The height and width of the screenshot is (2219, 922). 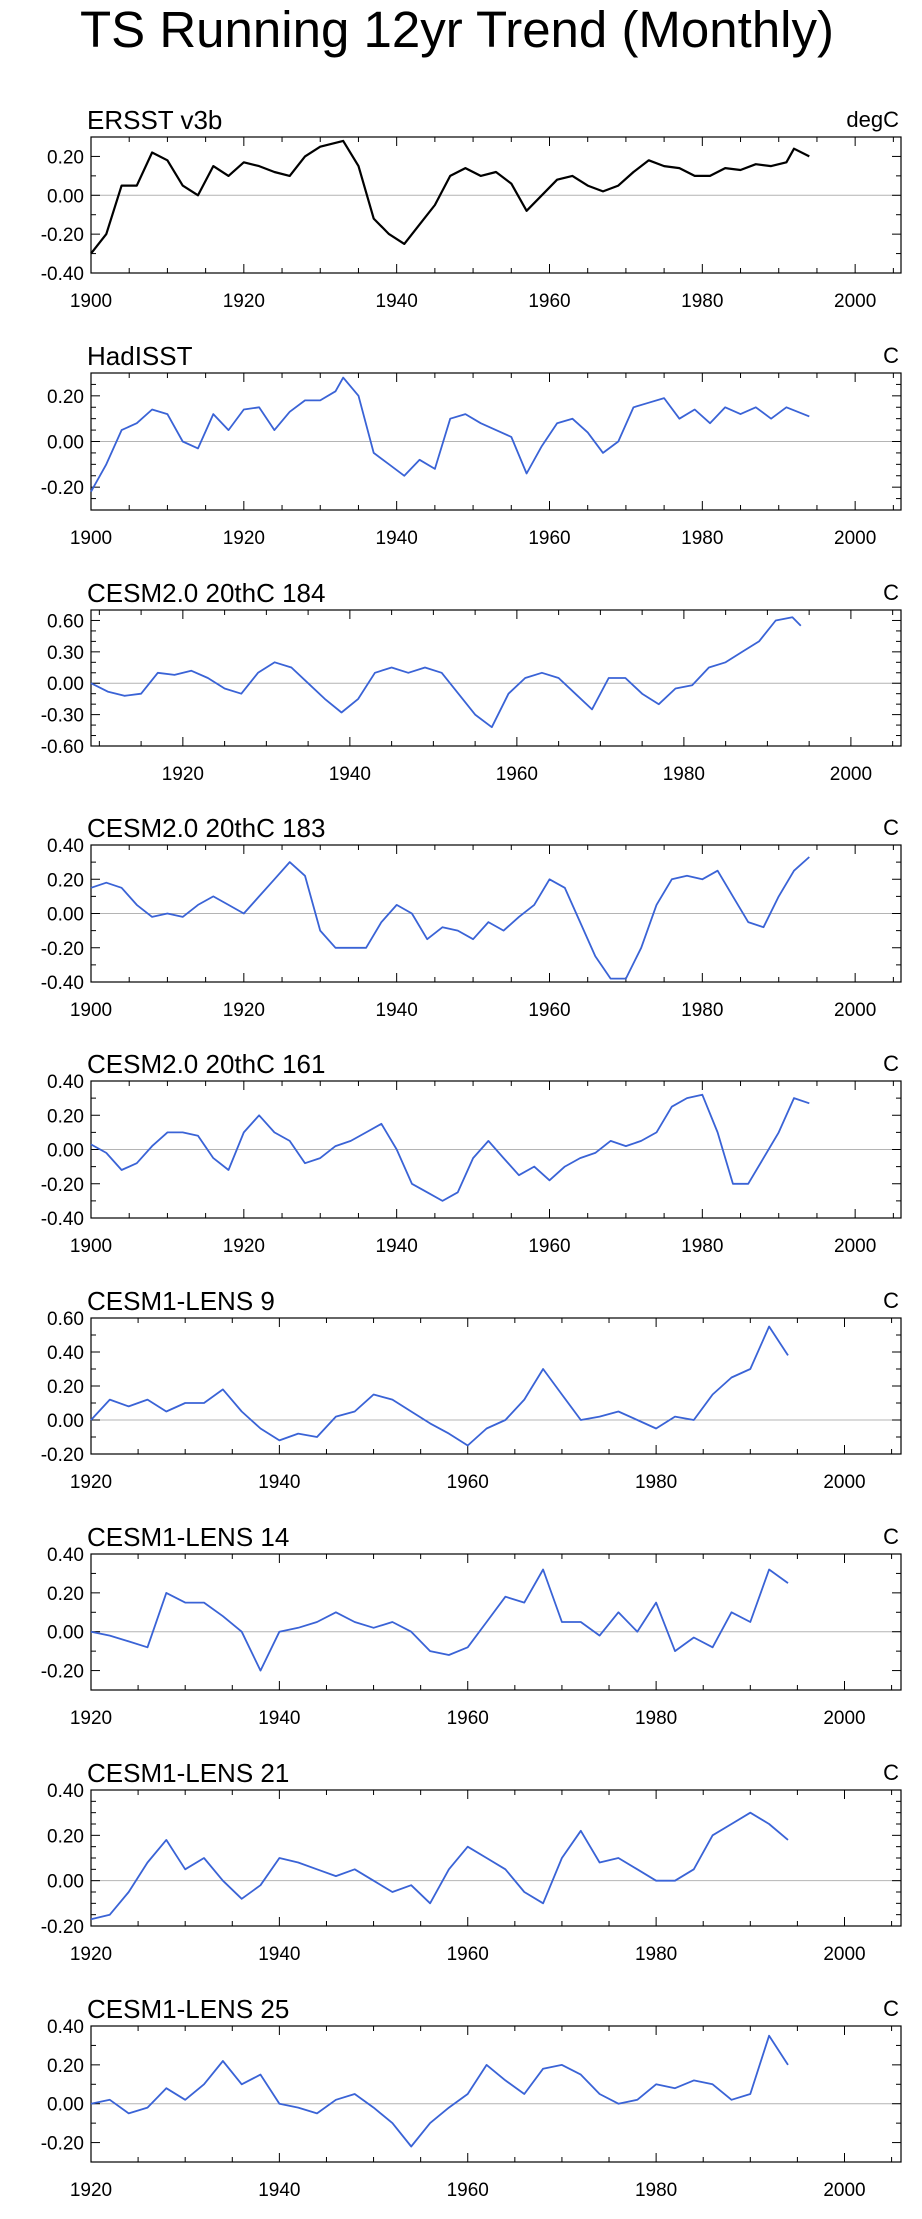 What do you see at coordinates (702, 1010) in the screenshot?
I see `chart-4-xtick-label: 1980` at bounding box center [702, 1010].